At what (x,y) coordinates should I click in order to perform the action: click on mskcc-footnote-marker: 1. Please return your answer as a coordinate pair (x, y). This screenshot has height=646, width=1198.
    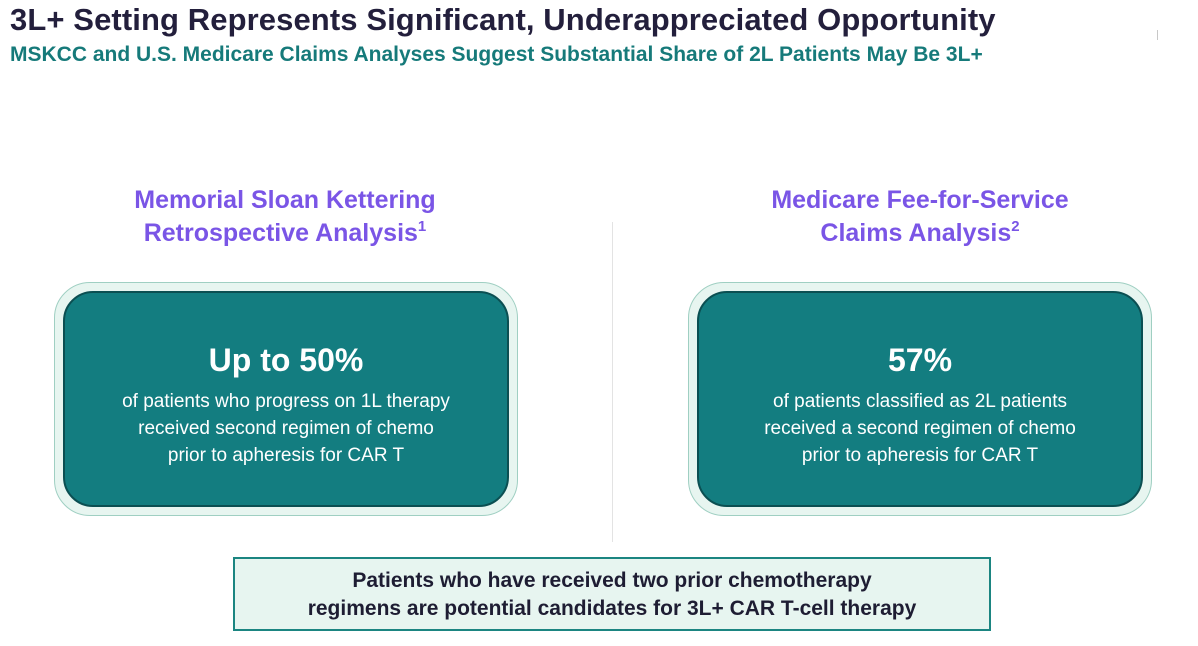
    Looking at the image, I should click on (422, 226).